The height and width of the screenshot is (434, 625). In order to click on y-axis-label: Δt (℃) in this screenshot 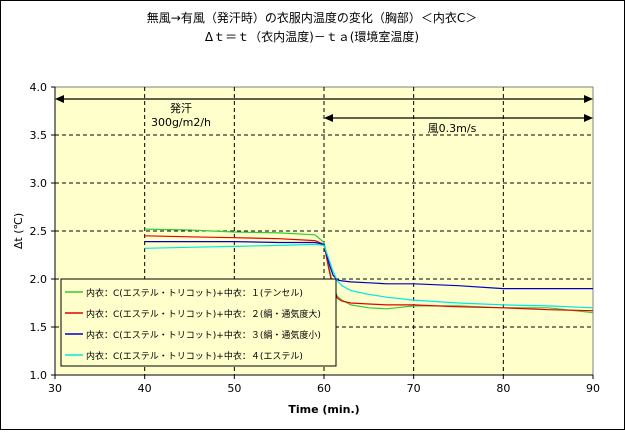, I will do `click(18, 231)`.